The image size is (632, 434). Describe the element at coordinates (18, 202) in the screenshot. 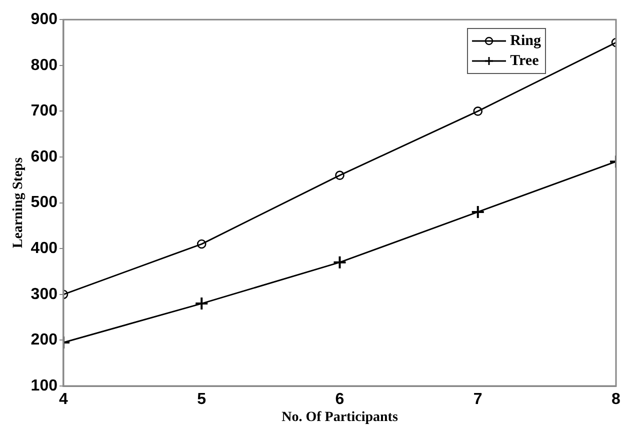

I see `y-axis-title: Learning Steps` at that location.